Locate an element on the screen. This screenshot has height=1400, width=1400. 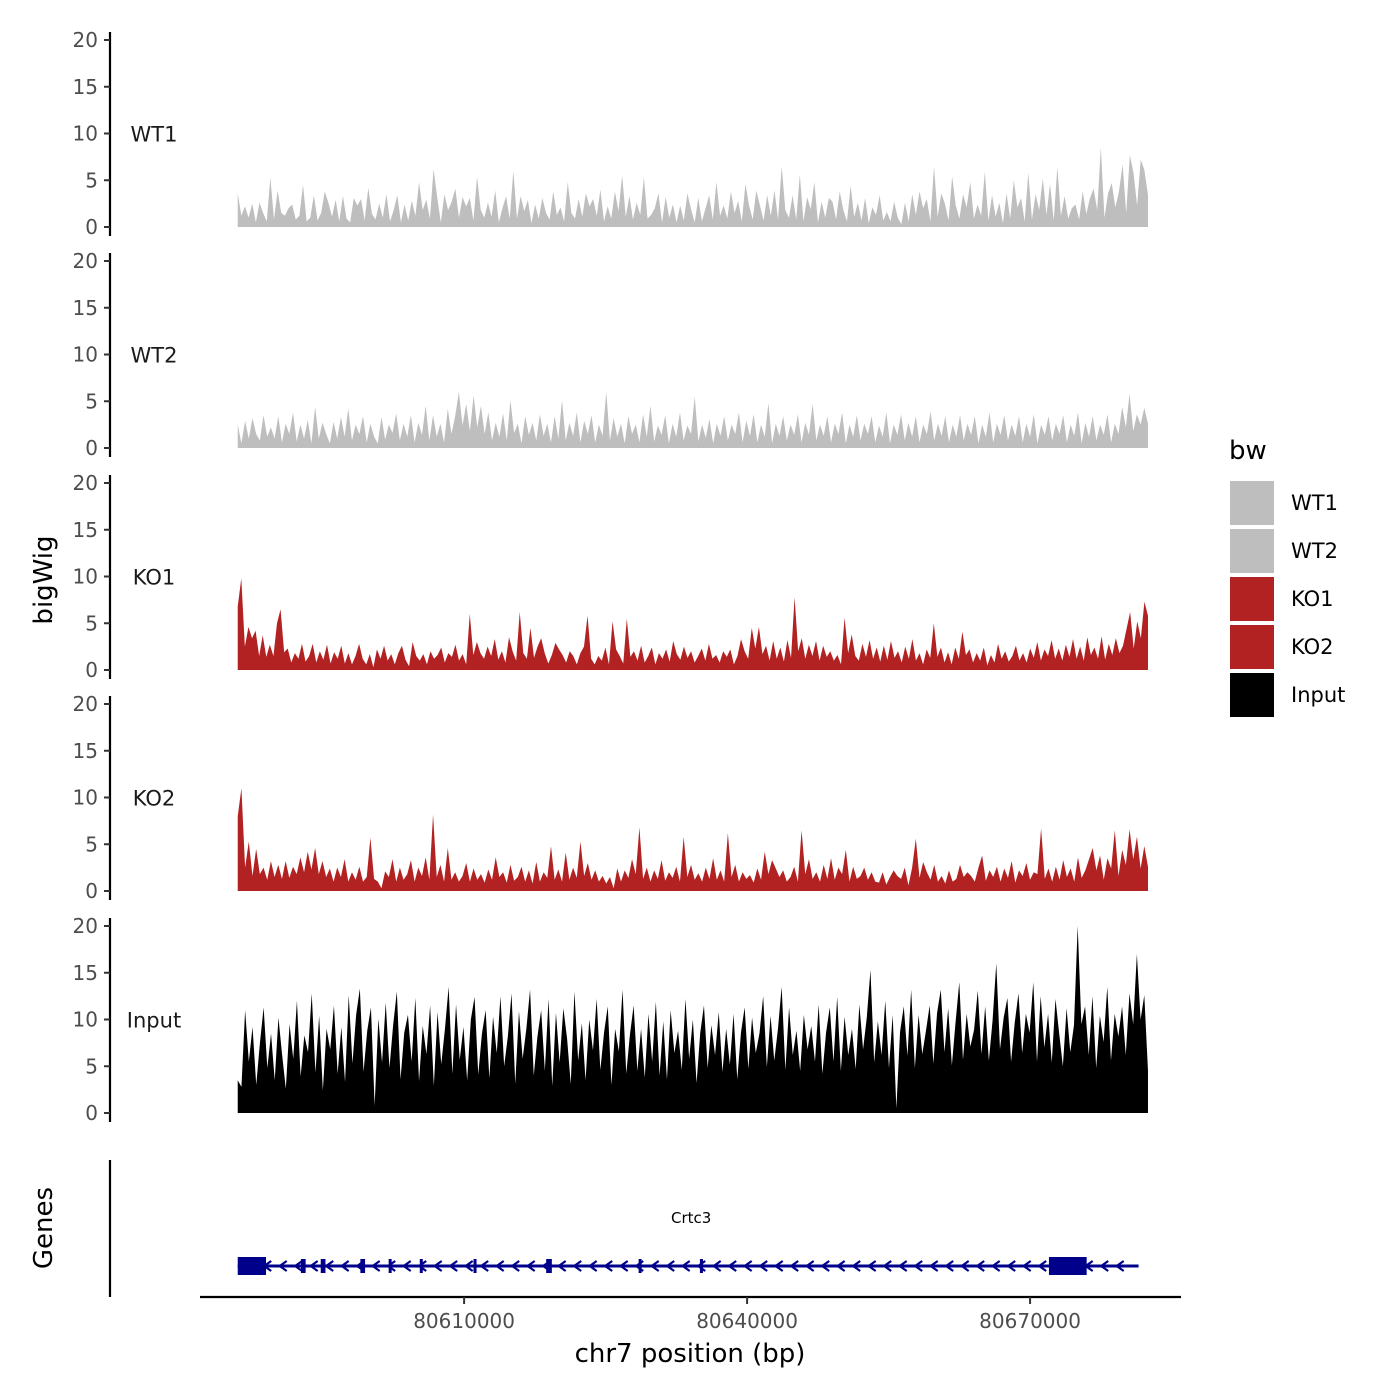
coverage-area-wt1 is located at coordinates (692, 187).